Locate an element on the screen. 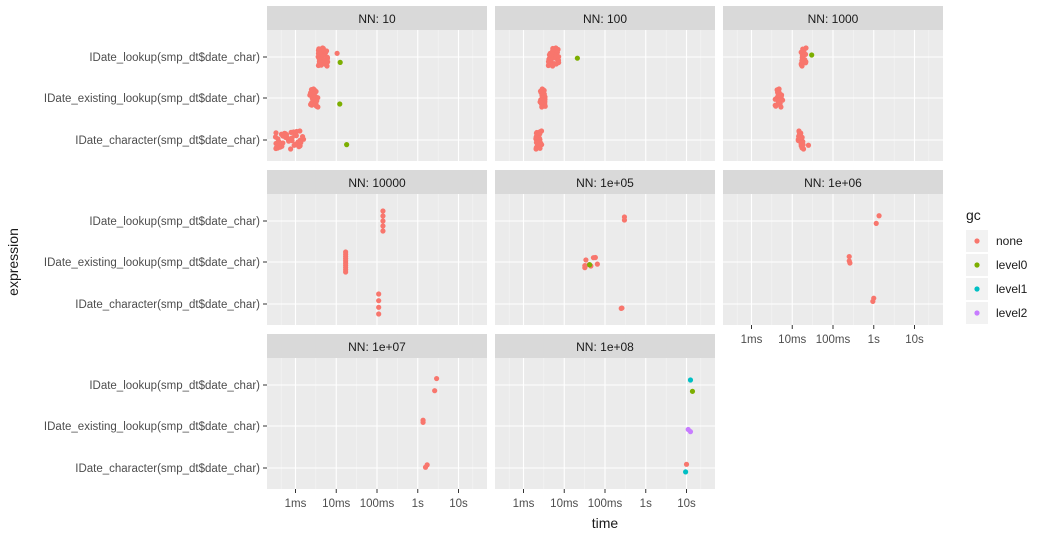  legend-label: level1 is located at coordinates (1012, 289).